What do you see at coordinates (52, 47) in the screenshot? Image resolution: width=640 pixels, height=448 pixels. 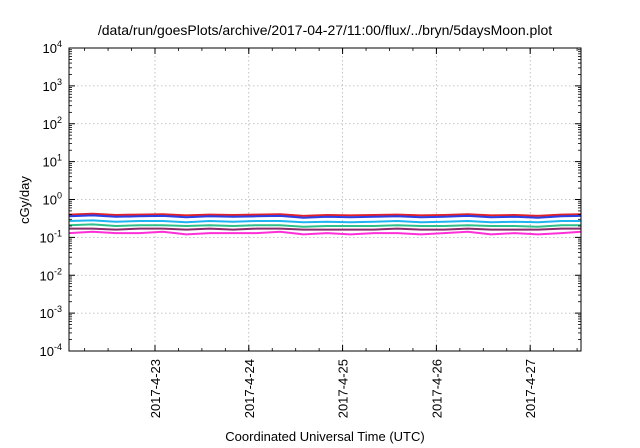 I see `y-tick-label: 10⁴` at bounding box center [52, 47].